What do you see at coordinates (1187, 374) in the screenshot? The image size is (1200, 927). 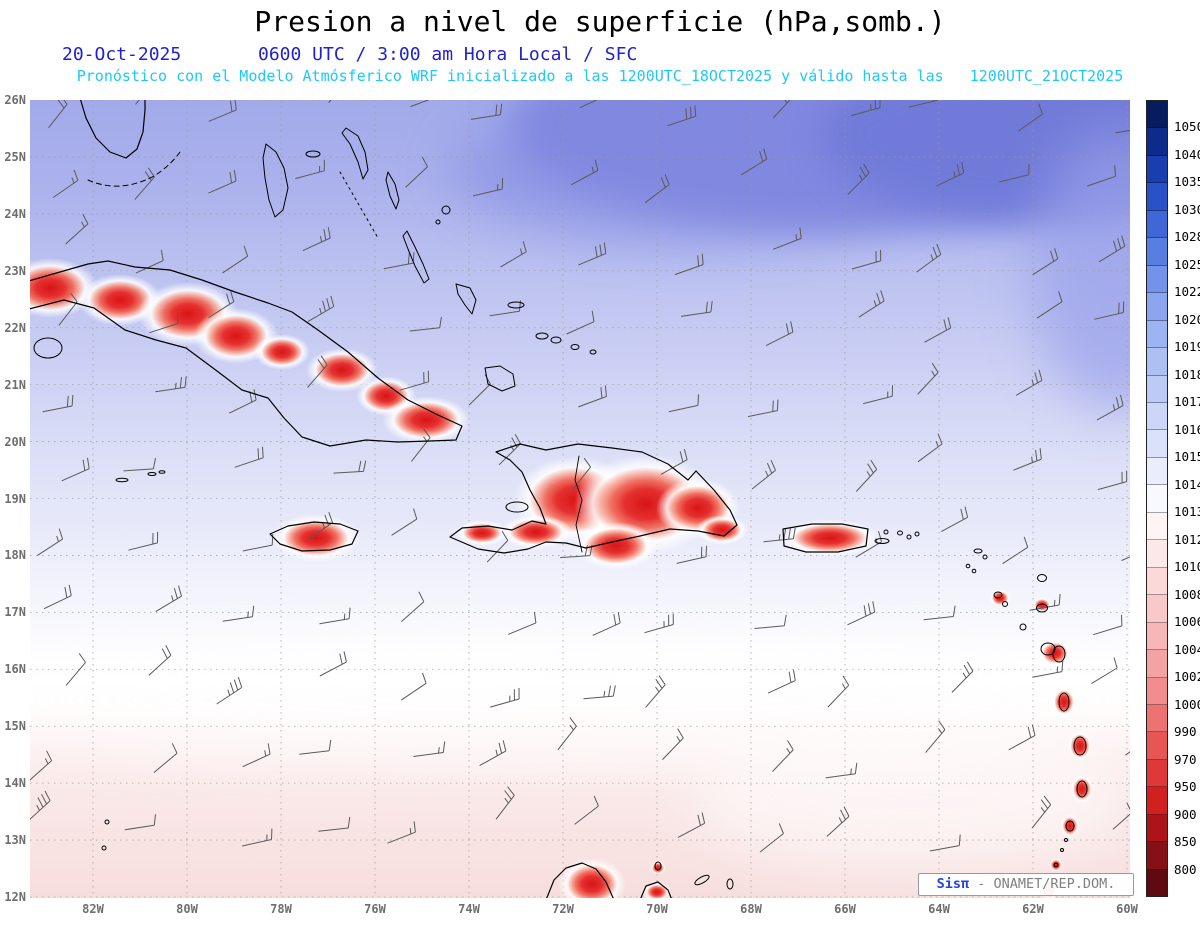 I see `colorbar-label: 1018` at bounding box center [1187, 374].